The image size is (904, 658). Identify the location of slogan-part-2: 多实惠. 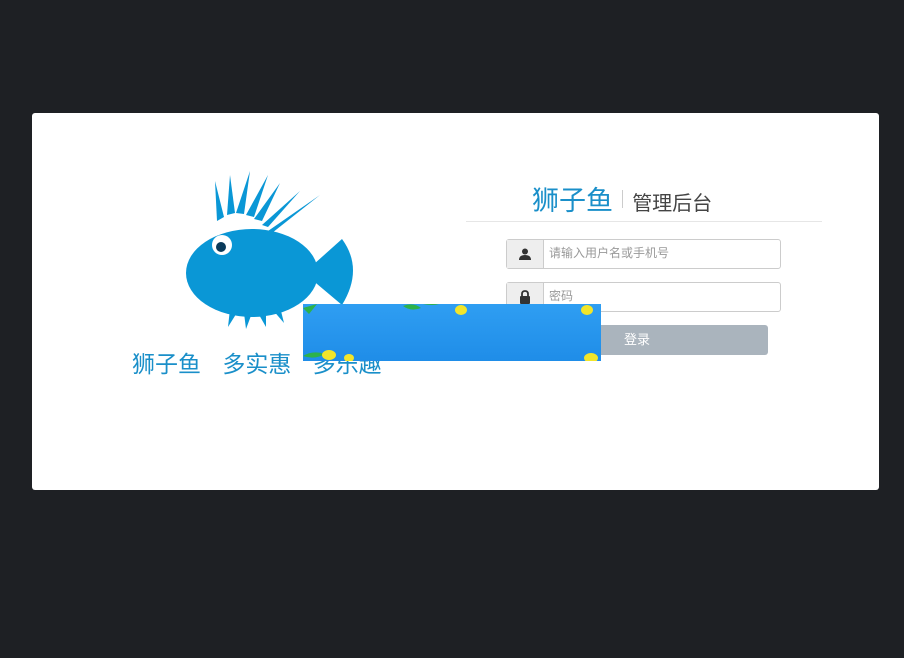
(257, 365).